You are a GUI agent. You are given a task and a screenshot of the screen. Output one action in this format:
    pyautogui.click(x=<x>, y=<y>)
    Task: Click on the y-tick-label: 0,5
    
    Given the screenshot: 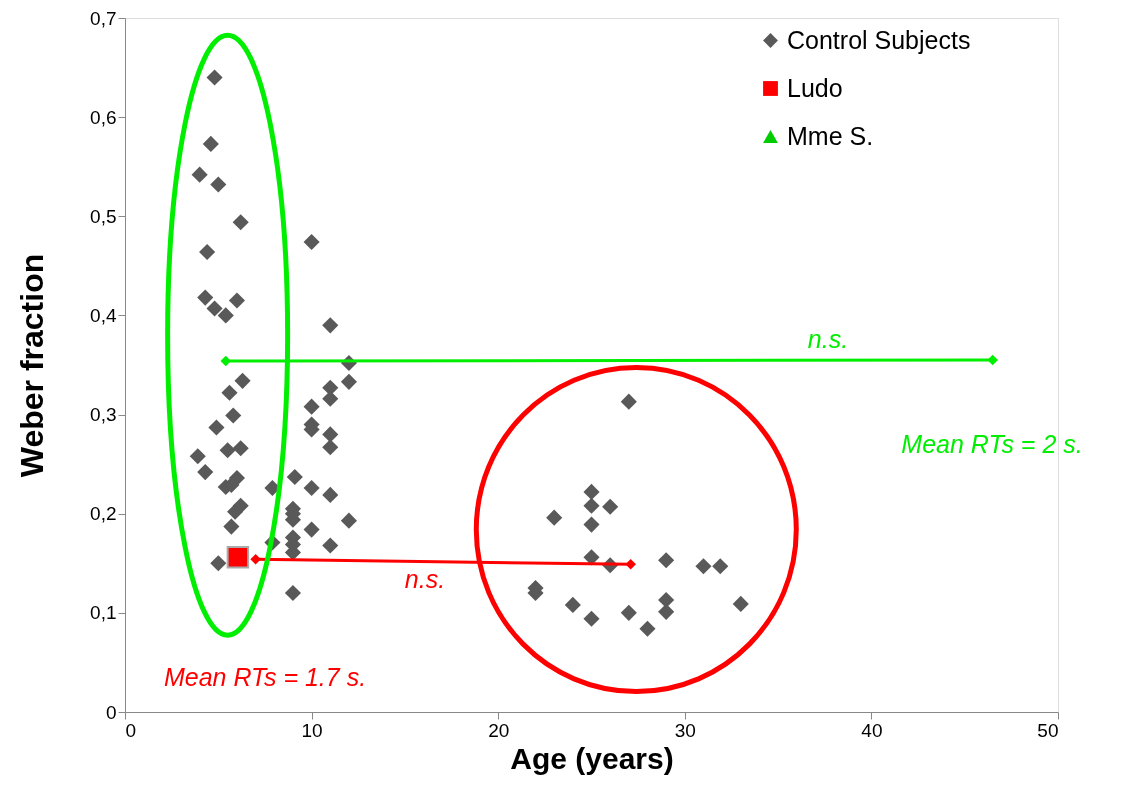 What is the action you would take?
    pyautogui.click(x=103, y=216)
    